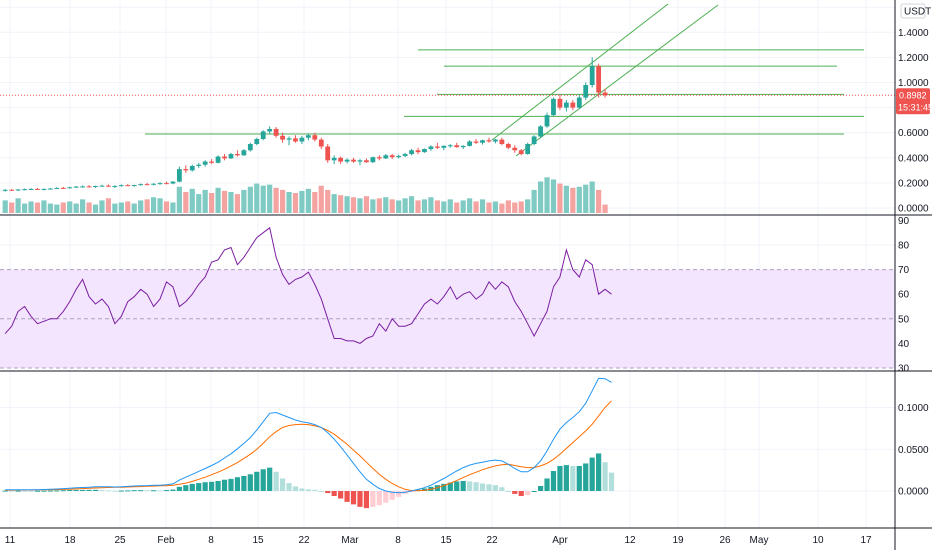 The width and height of the screenshot is (932, 550). Describe the element at coordinates (759, 540) in the screenshot. I see `time-tick-label: May` at that location.